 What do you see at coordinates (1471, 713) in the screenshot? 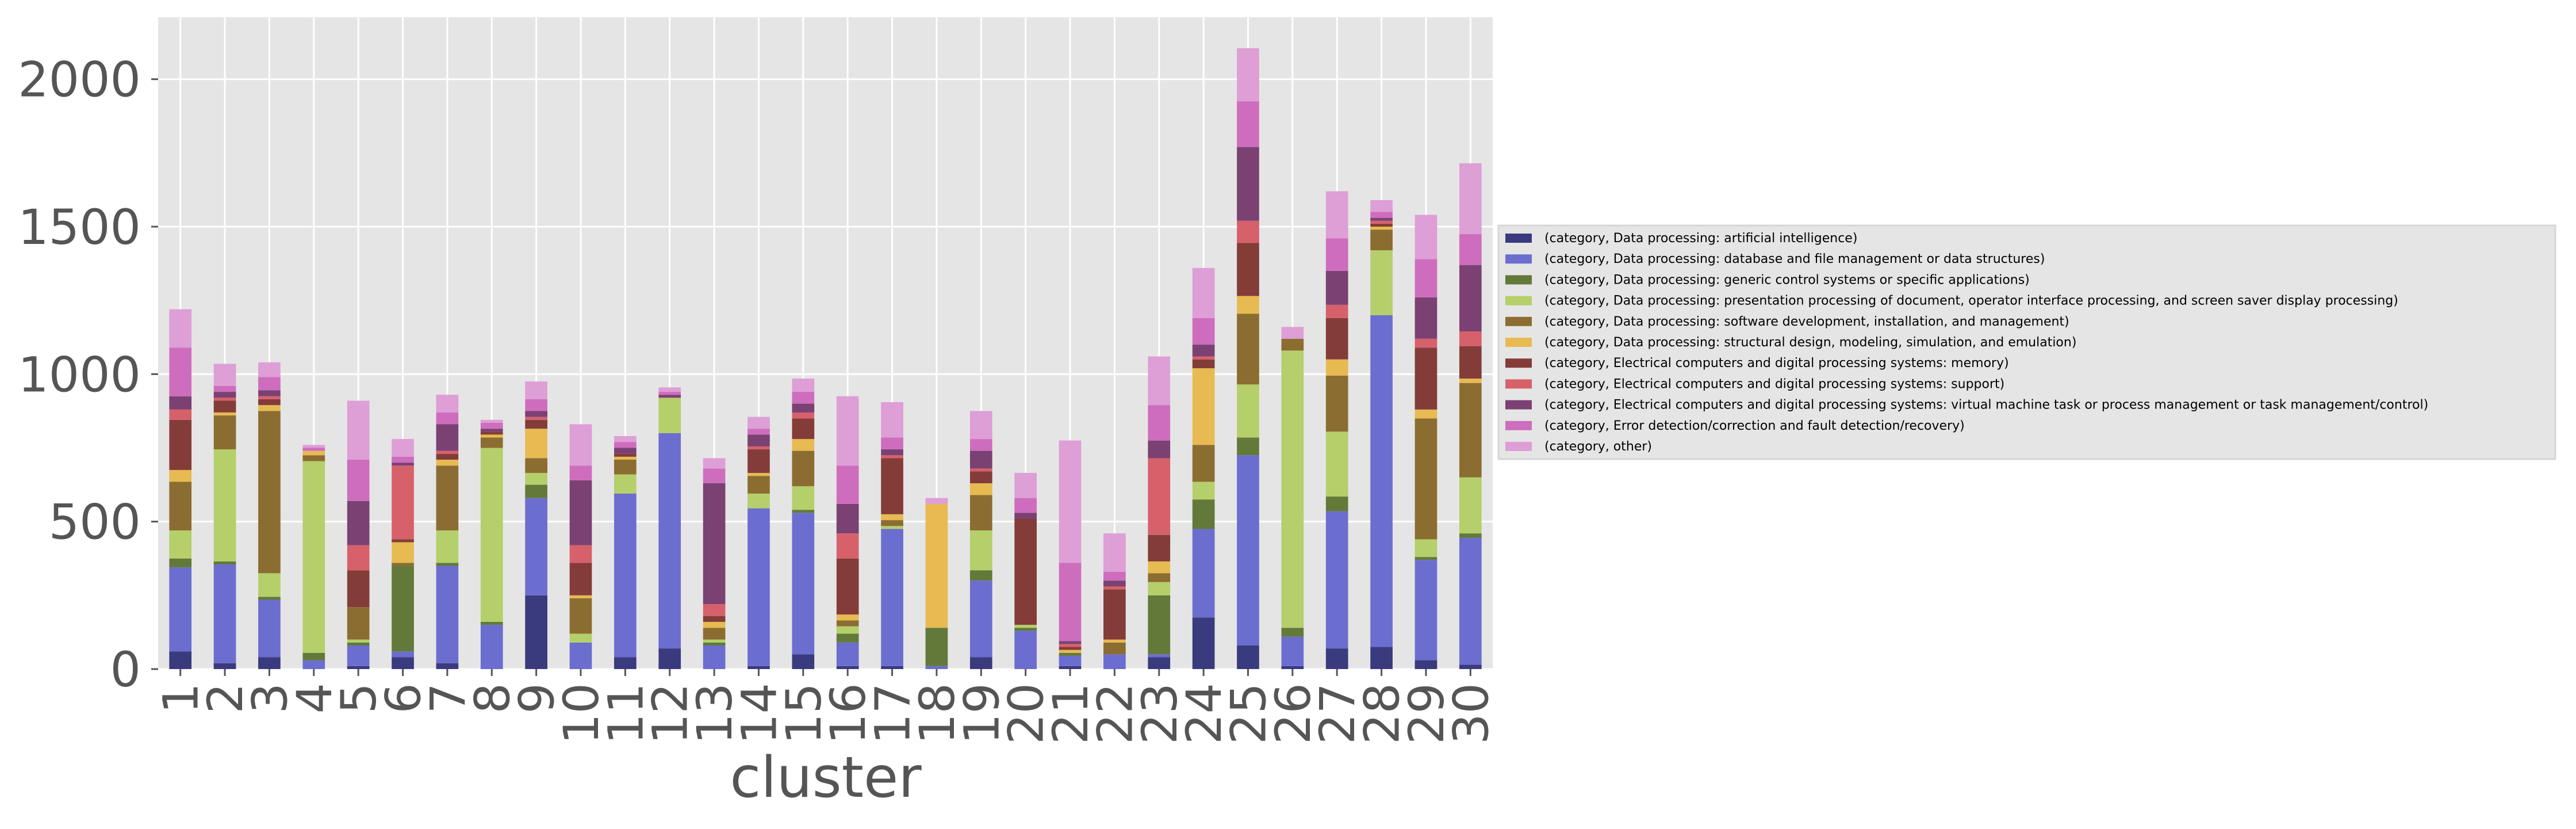
I see `x-tick-label: 30` at bounding box center [1471, 713].